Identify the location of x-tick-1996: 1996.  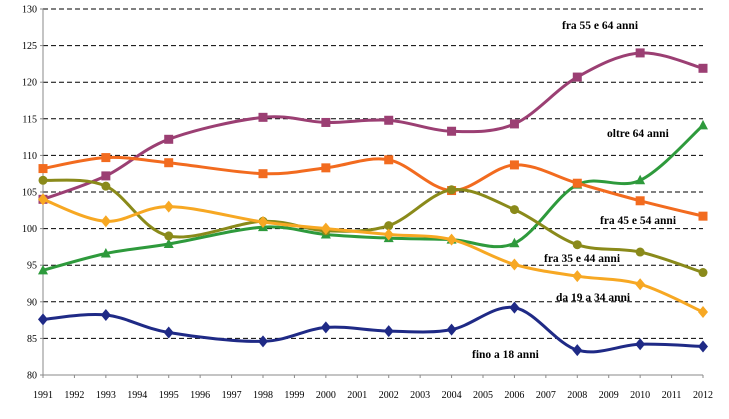
(200, 395).